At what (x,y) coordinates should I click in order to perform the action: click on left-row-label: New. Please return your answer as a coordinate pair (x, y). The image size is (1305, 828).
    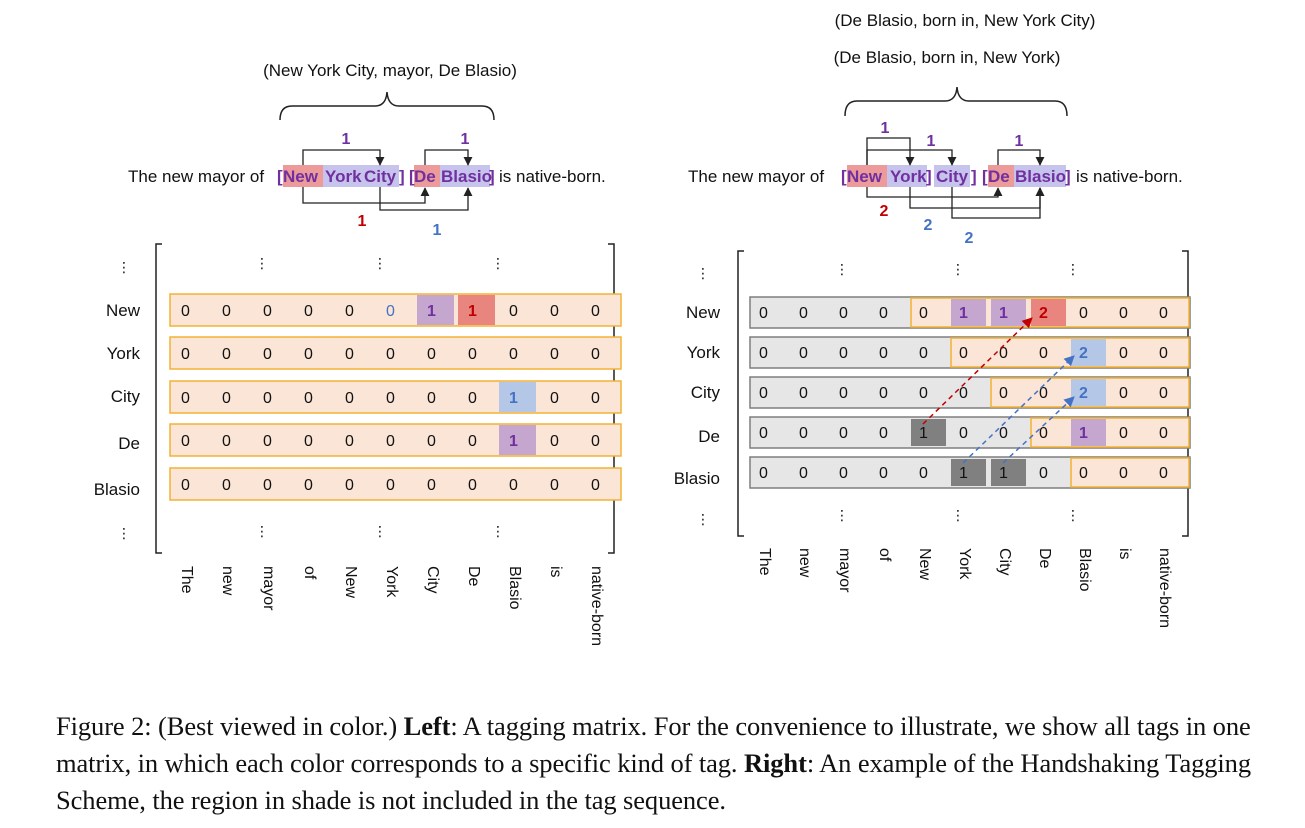
    Looking at the image, I should click on (123, 310).